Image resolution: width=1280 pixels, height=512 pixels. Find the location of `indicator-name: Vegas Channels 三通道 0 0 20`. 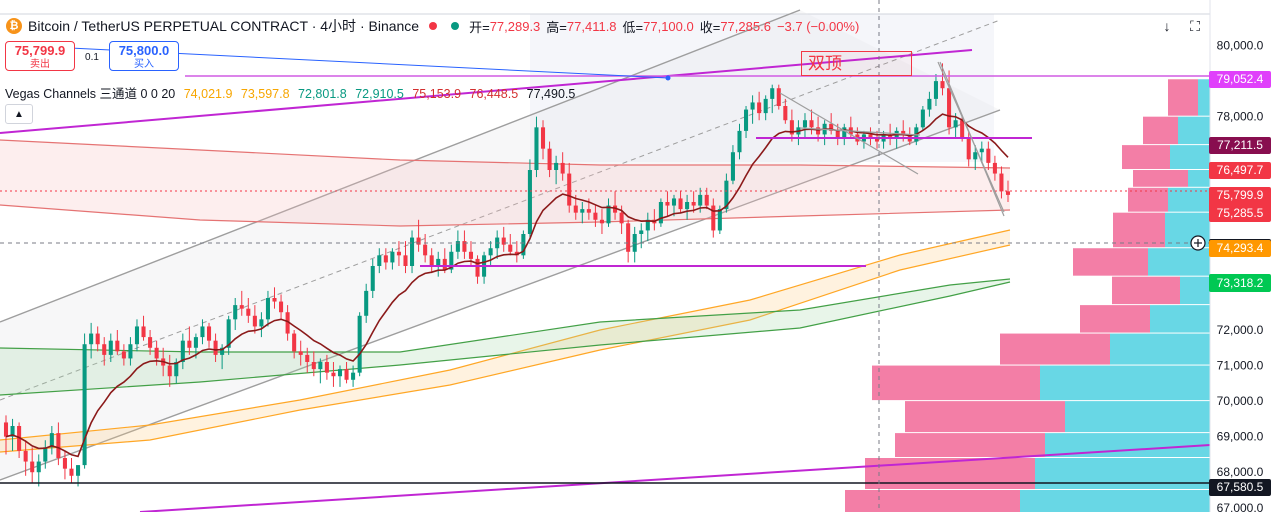

indicator-name: Vegas Channels 三通道 0 0 20 is located at coordinates (90, 94).